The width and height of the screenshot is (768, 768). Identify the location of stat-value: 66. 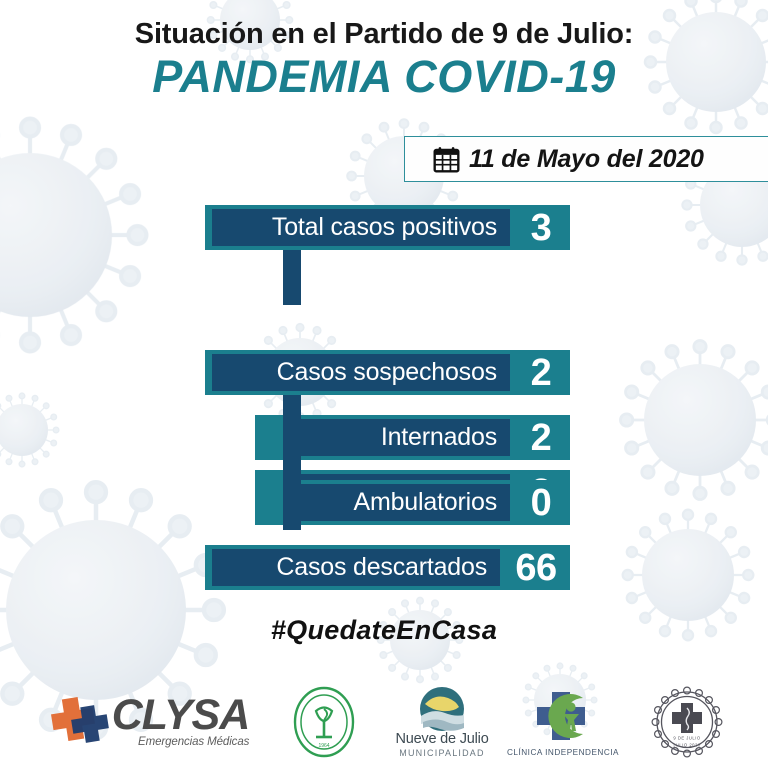
(536, 567).